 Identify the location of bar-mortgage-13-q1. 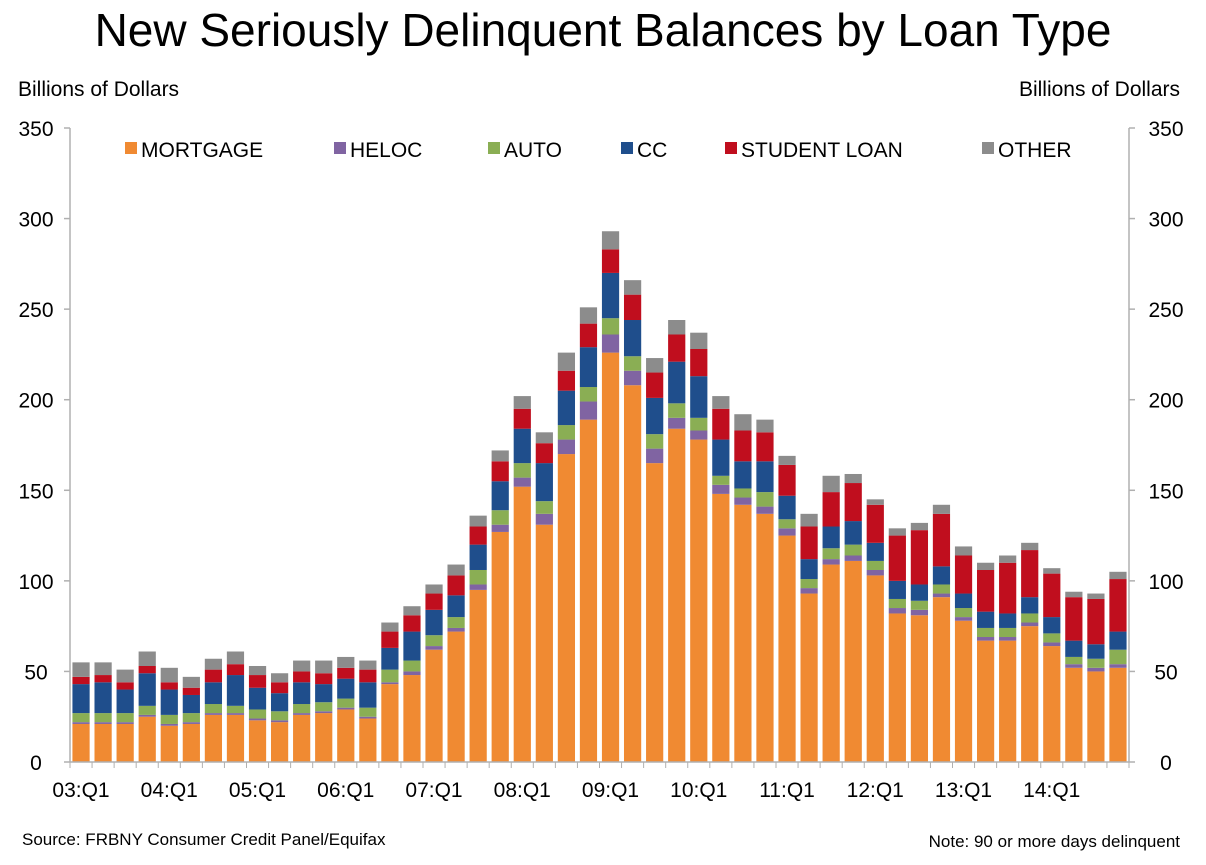
(963, 691).